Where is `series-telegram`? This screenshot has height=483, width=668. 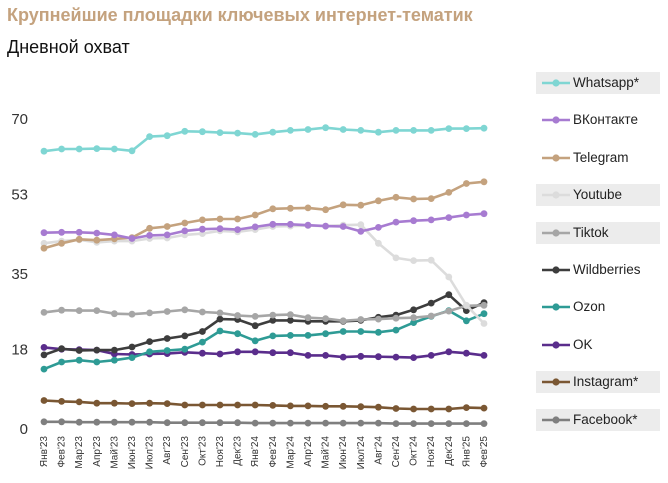 series-telegram is located at coordinates (264, 215).